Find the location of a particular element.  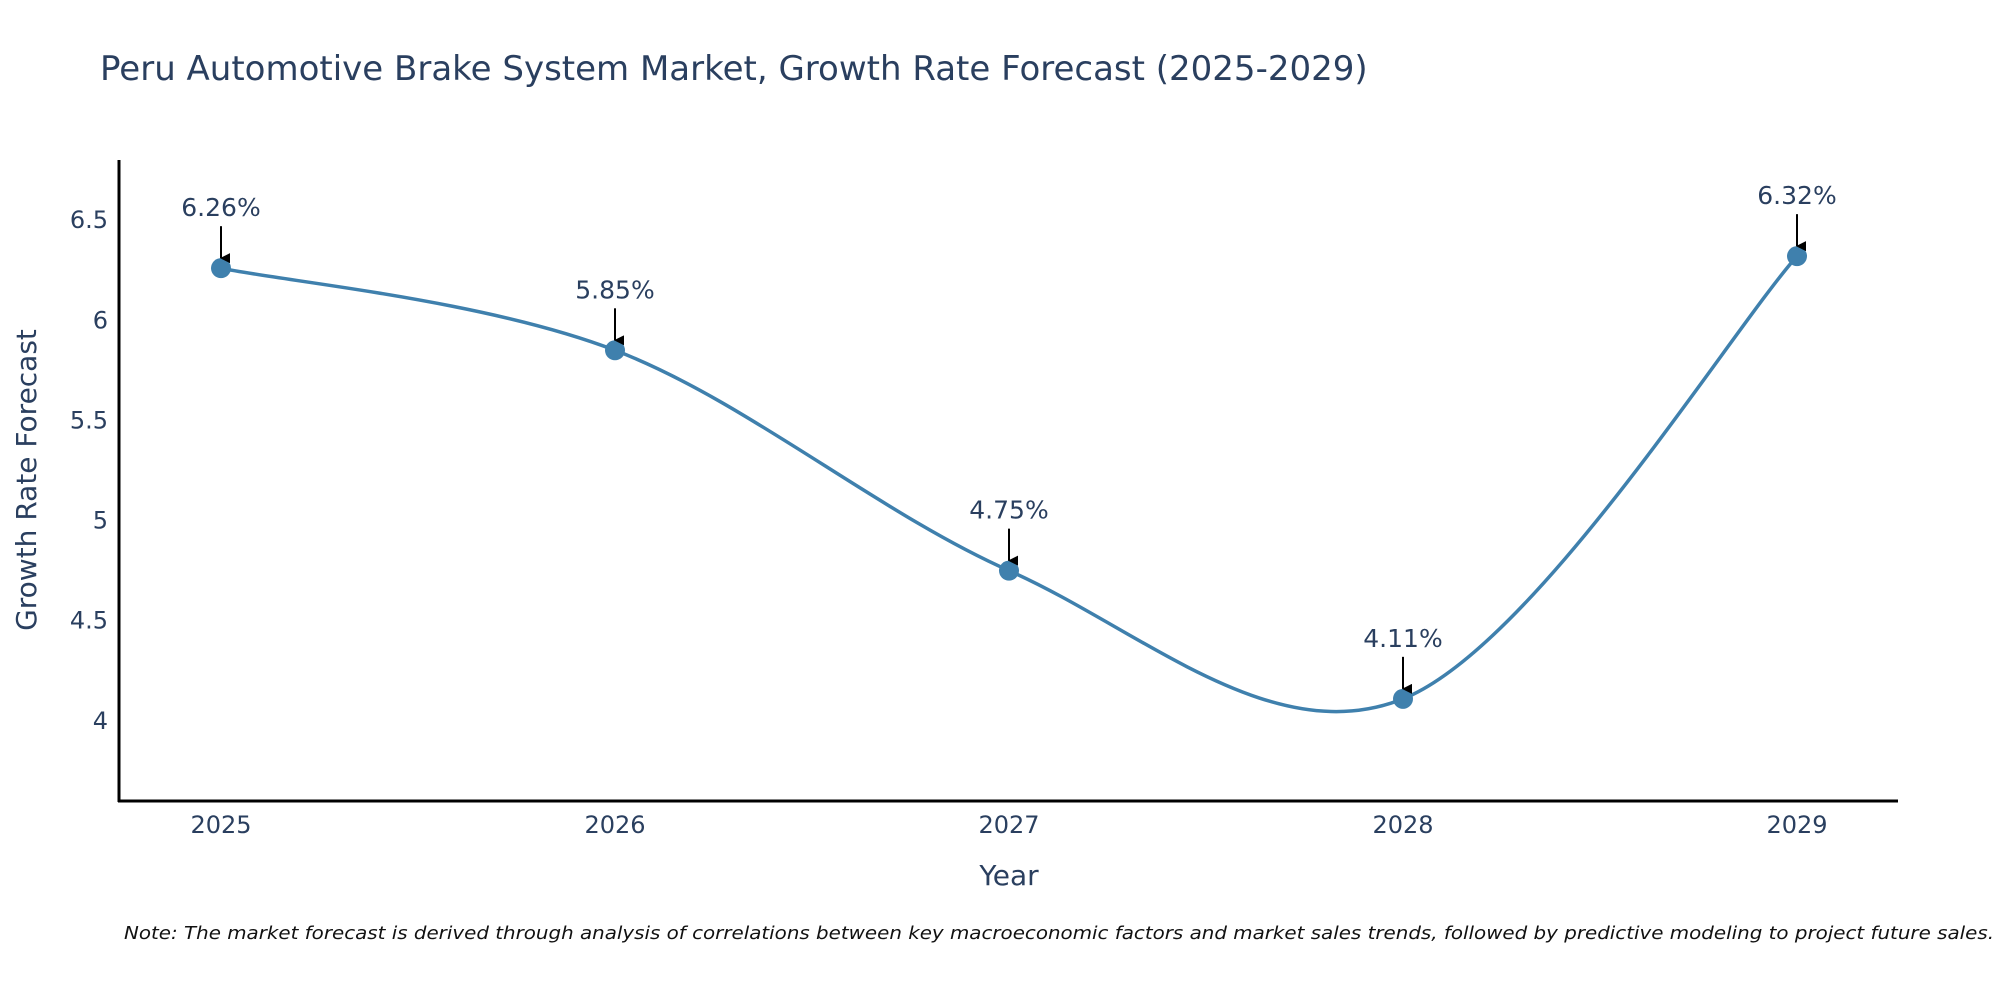

x-tick-label: 2026 is located at coordinates (614, 825).